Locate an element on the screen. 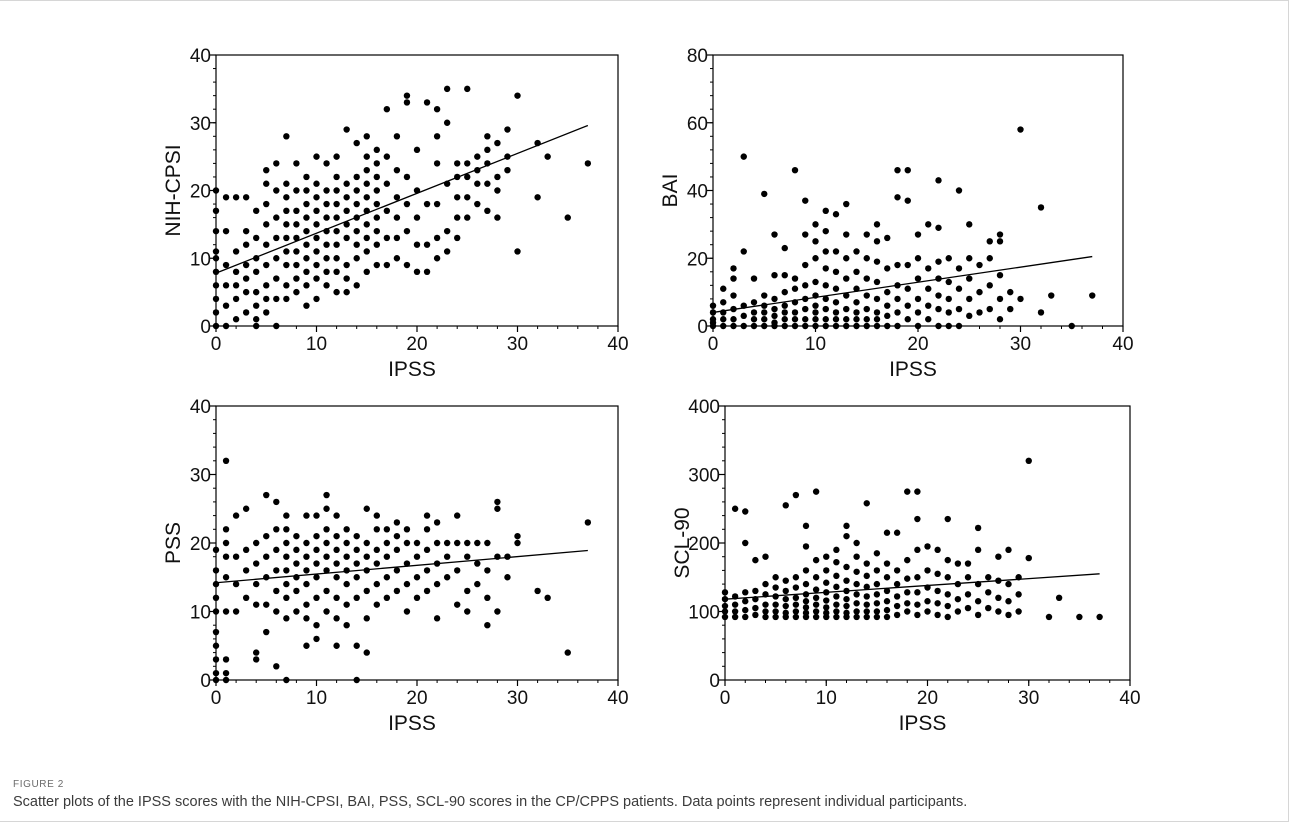  y-tick-label: 300 is located at coordinates (704, 476).